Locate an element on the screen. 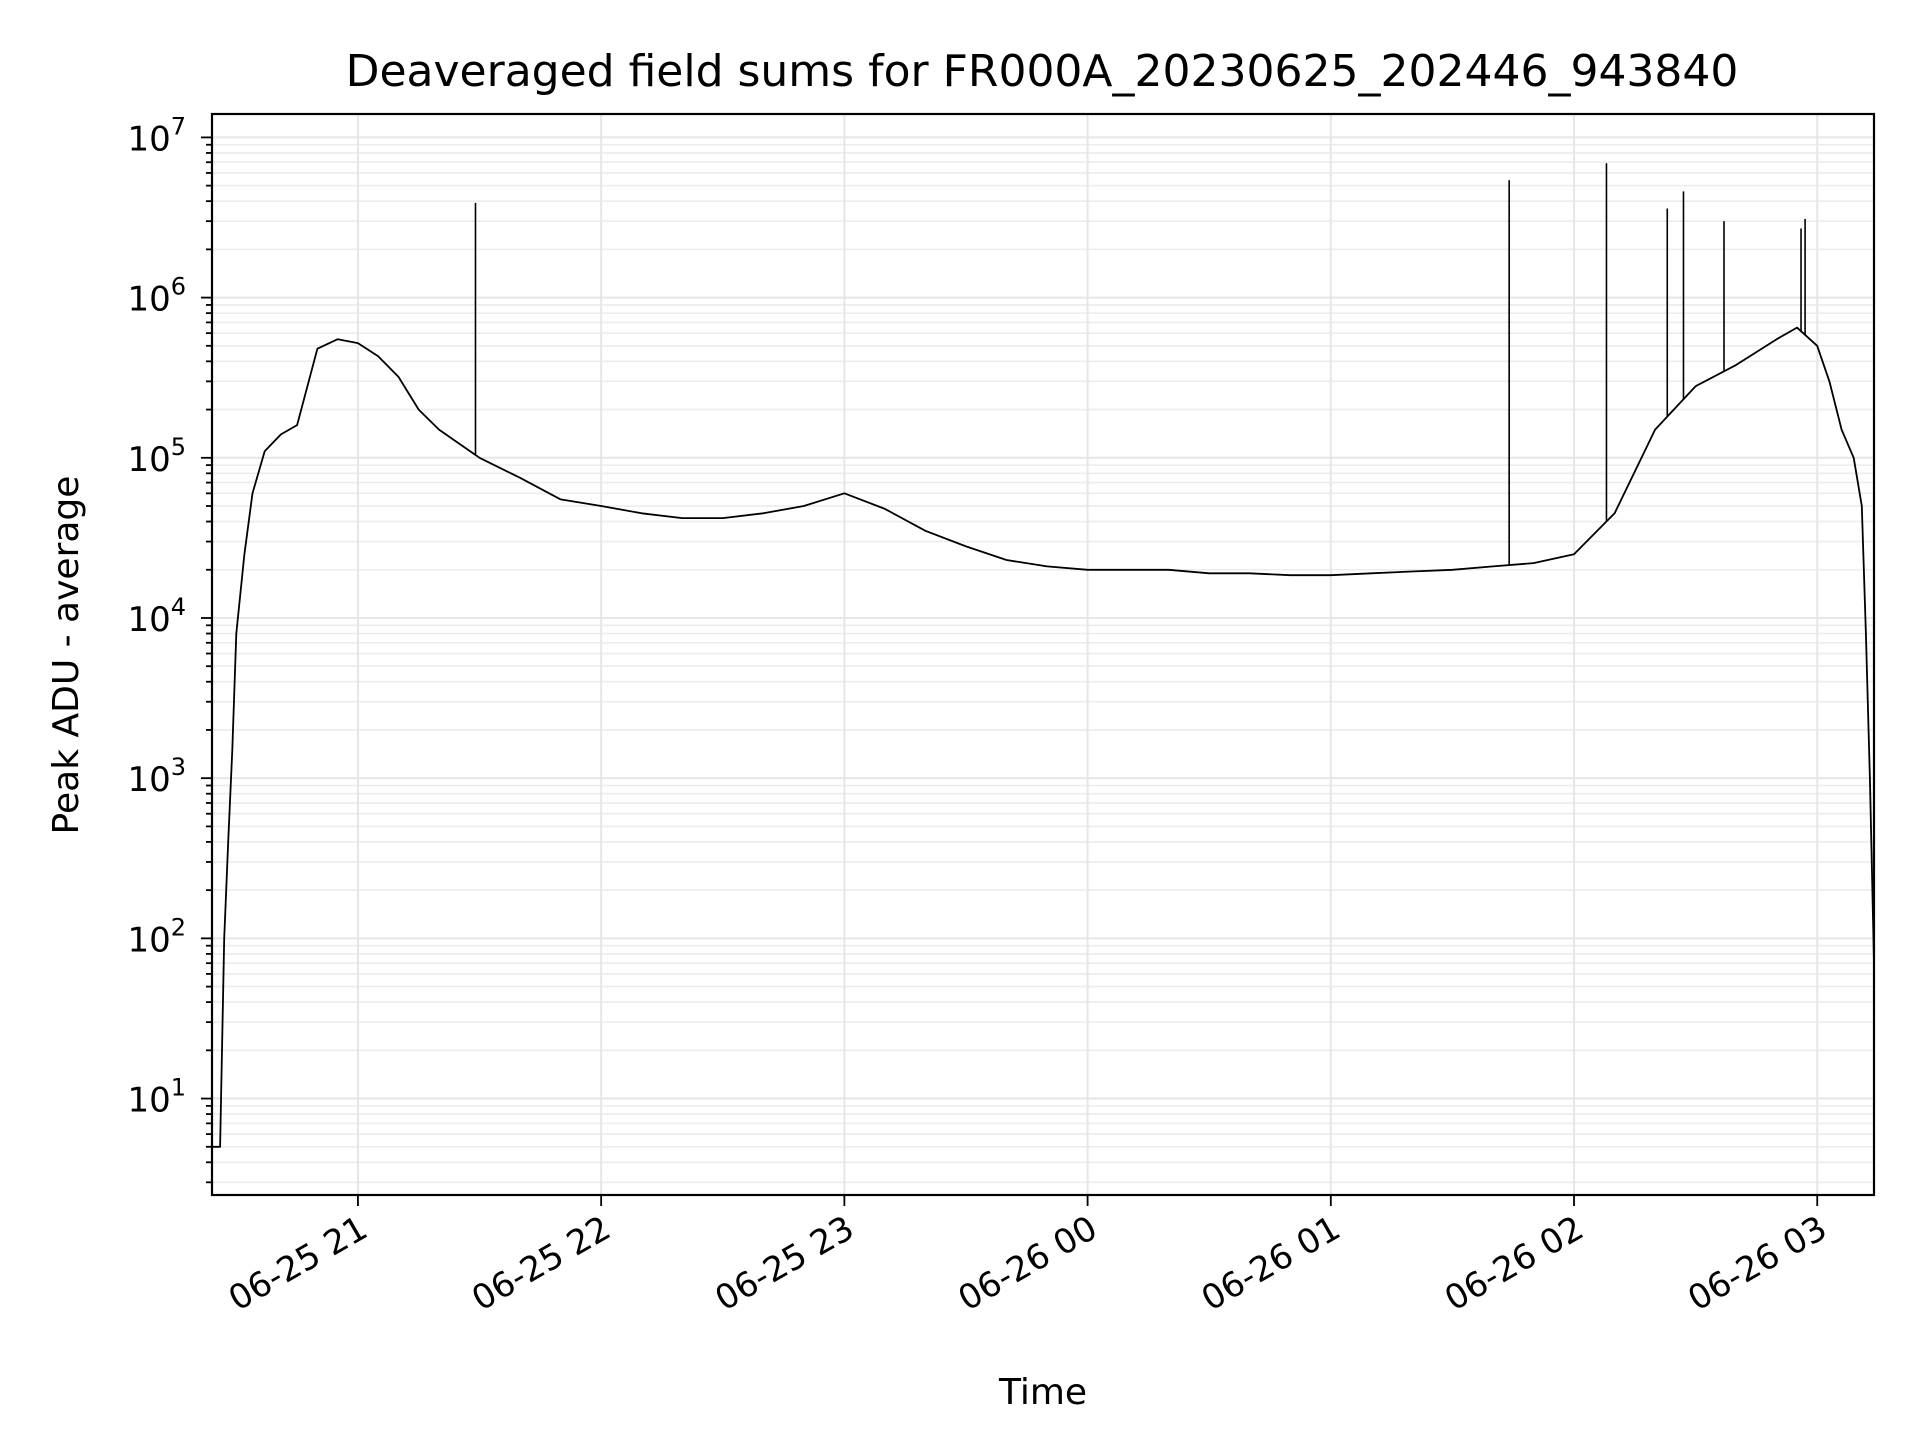  x-tick-label: 06-26 01 is located at coordinates (1271, 1263).